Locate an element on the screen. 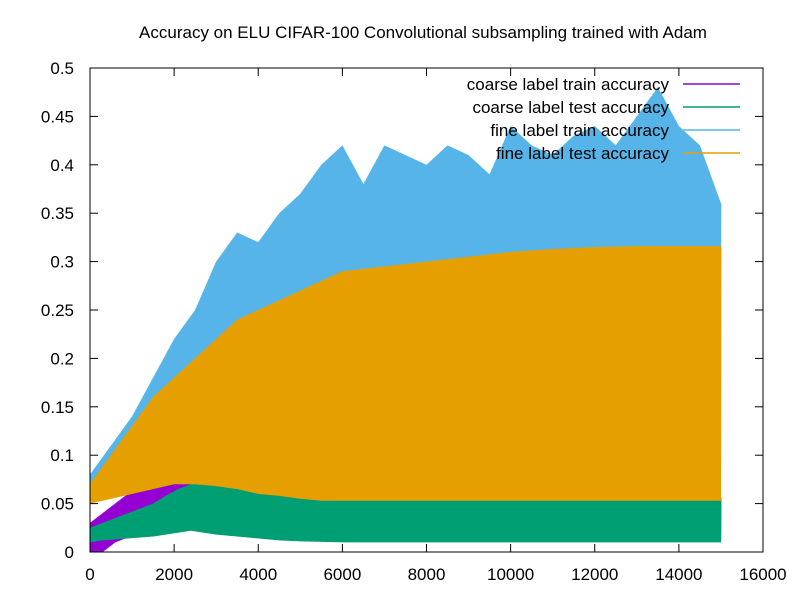  x-tick-label: 4000 is located at coordinates (258, 574).